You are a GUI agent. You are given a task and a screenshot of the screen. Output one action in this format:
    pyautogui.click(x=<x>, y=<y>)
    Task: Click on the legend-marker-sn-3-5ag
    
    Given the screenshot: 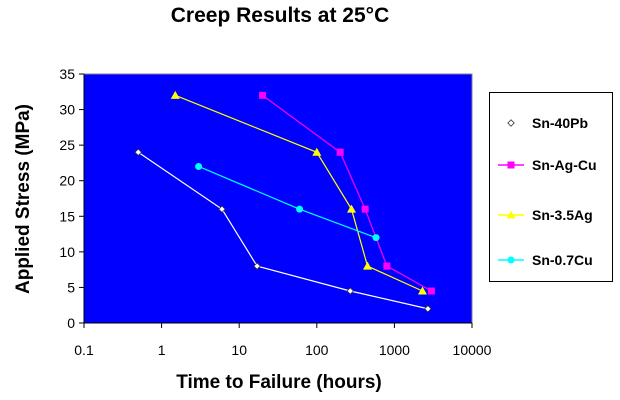 What is the action you would take?
    pyautogui.click(x=511, y=214)
    